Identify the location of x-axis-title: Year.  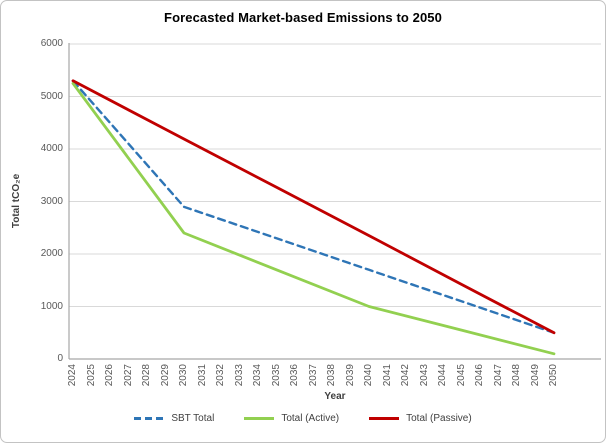
(335, 396).